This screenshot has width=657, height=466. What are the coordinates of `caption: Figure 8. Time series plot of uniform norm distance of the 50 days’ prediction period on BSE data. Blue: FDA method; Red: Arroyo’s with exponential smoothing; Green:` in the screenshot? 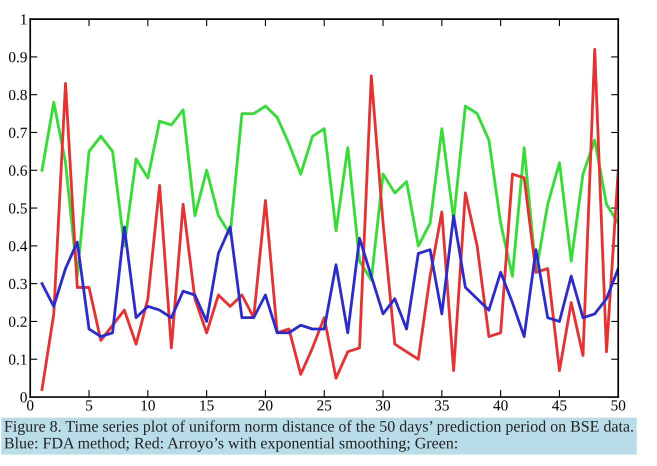 It's located at (318, 436).